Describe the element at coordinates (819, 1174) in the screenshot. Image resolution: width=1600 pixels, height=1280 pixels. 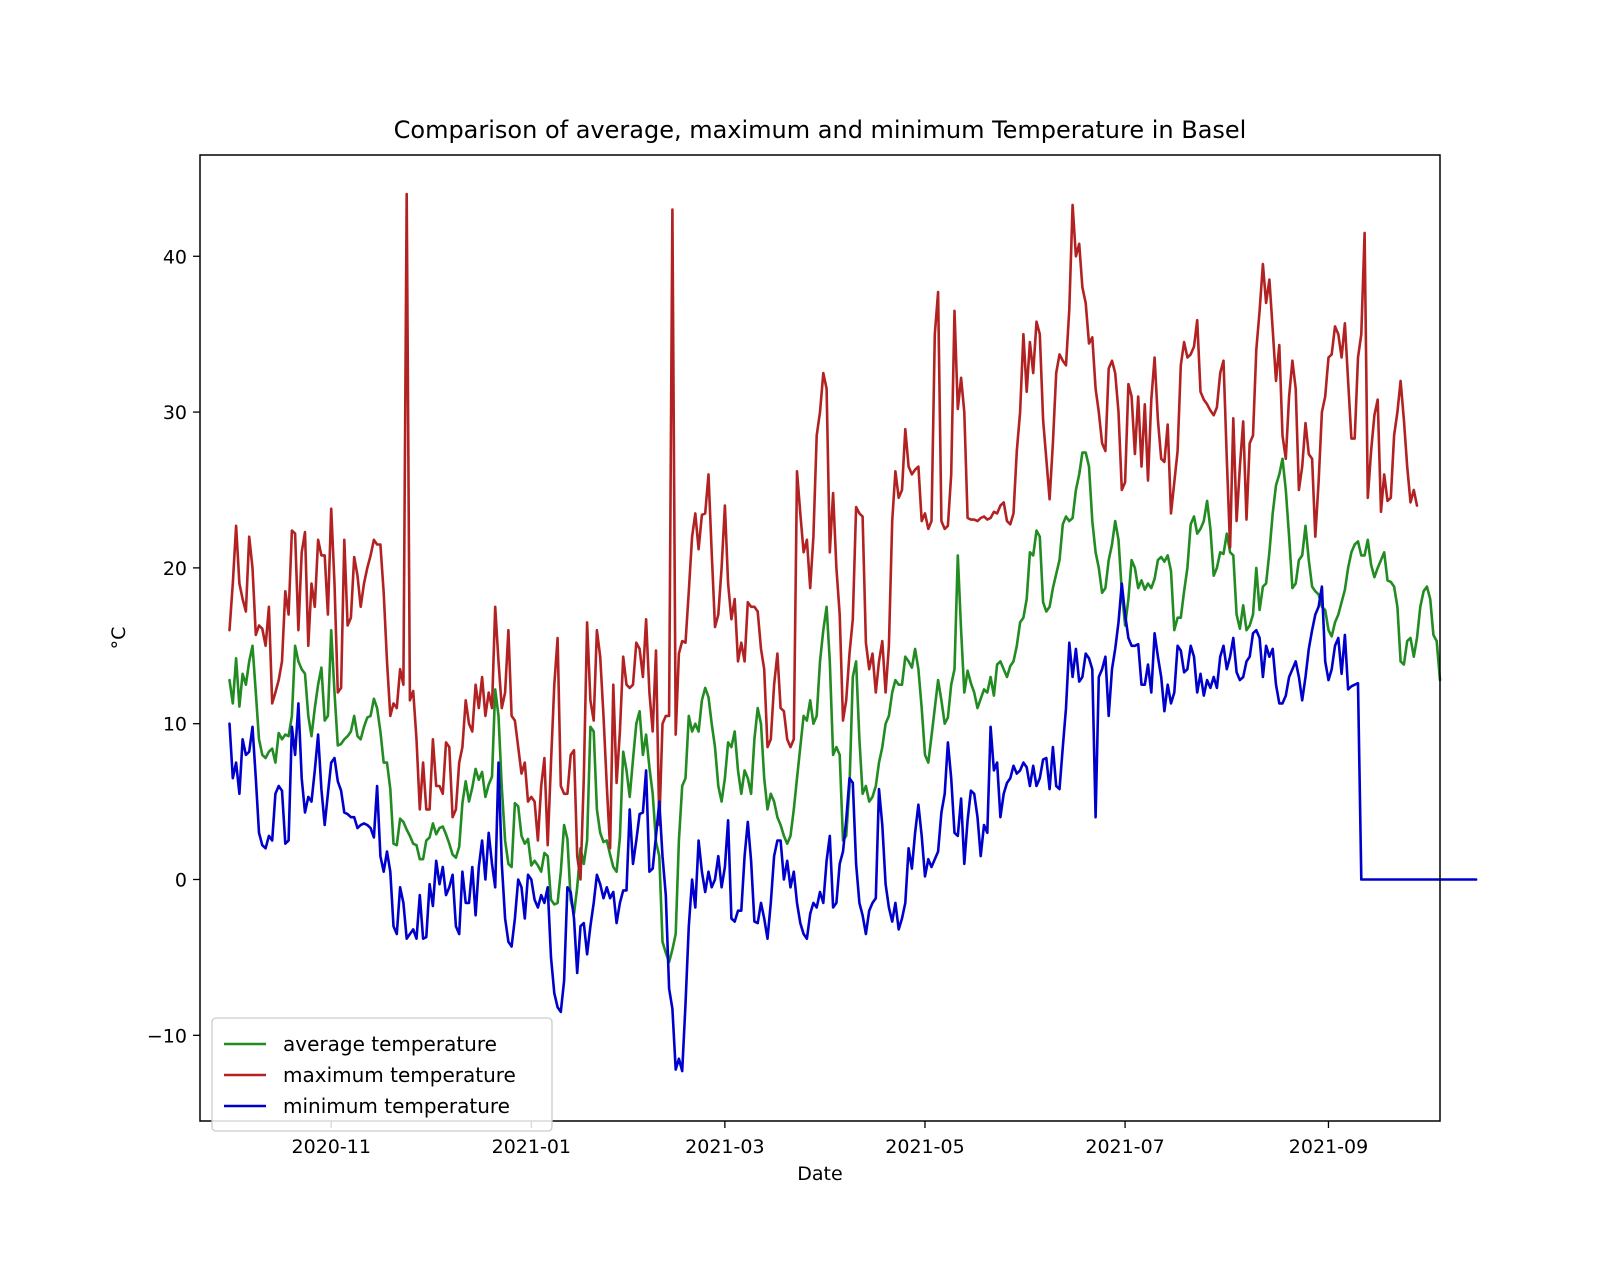
I see `x-axis-label: Date` at that location.